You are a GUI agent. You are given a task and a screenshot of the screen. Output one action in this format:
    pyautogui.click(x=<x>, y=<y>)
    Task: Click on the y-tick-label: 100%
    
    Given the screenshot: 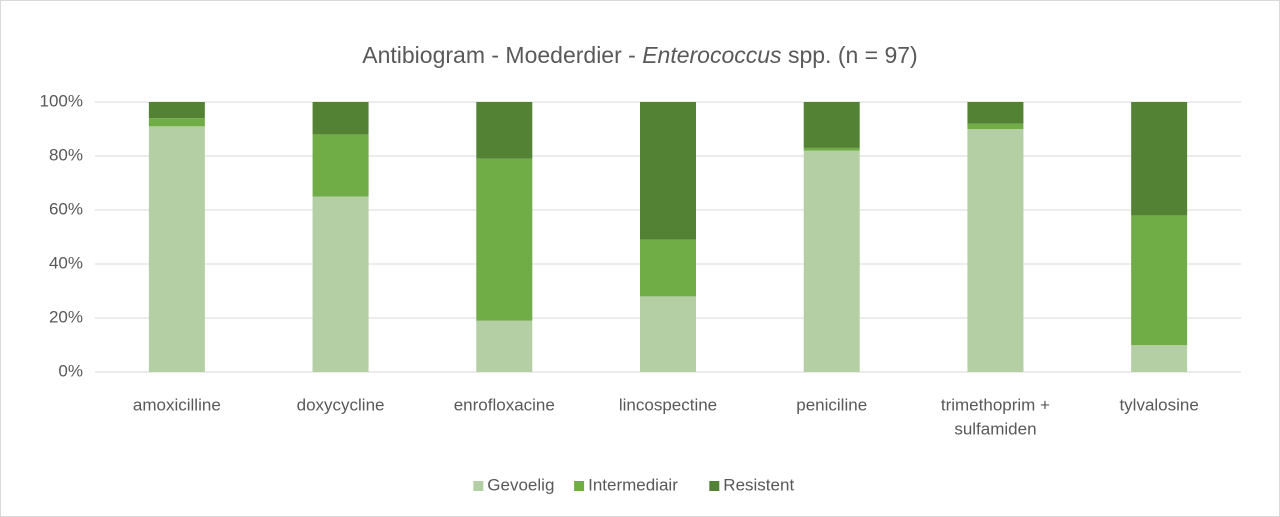 What is the action you would take?
    pyautogui.click(x=61, y=100)
    